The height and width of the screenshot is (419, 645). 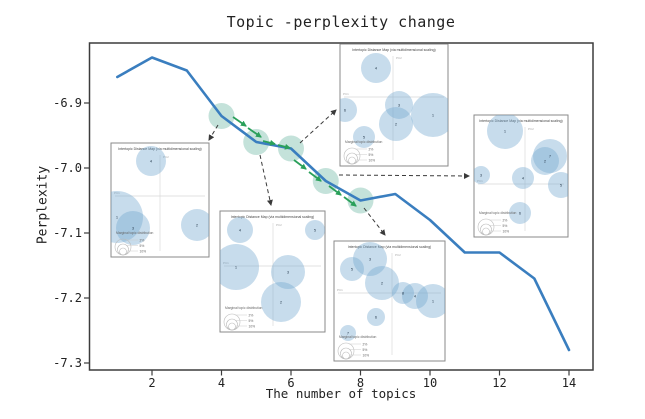 I want to click on inset-bubbles: 3 5 2 8 4 1 6 7, so click(x=392, y=291).